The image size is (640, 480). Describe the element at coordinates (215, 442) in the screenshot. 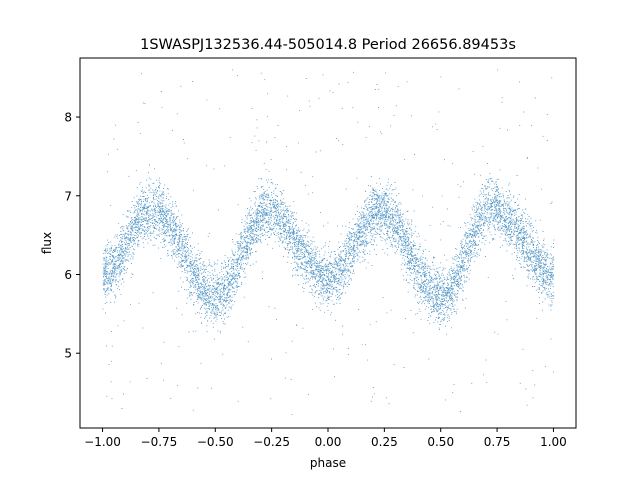

I see `x-tick-label: −0.50` at that location.